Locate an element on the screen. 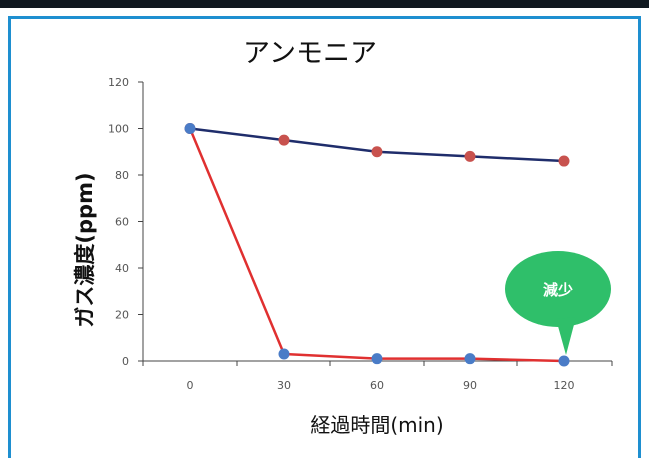 Image resolution: width=649 pixels, height=458 pixels. callout-label: 減少 is located at coordinates (558, 290).